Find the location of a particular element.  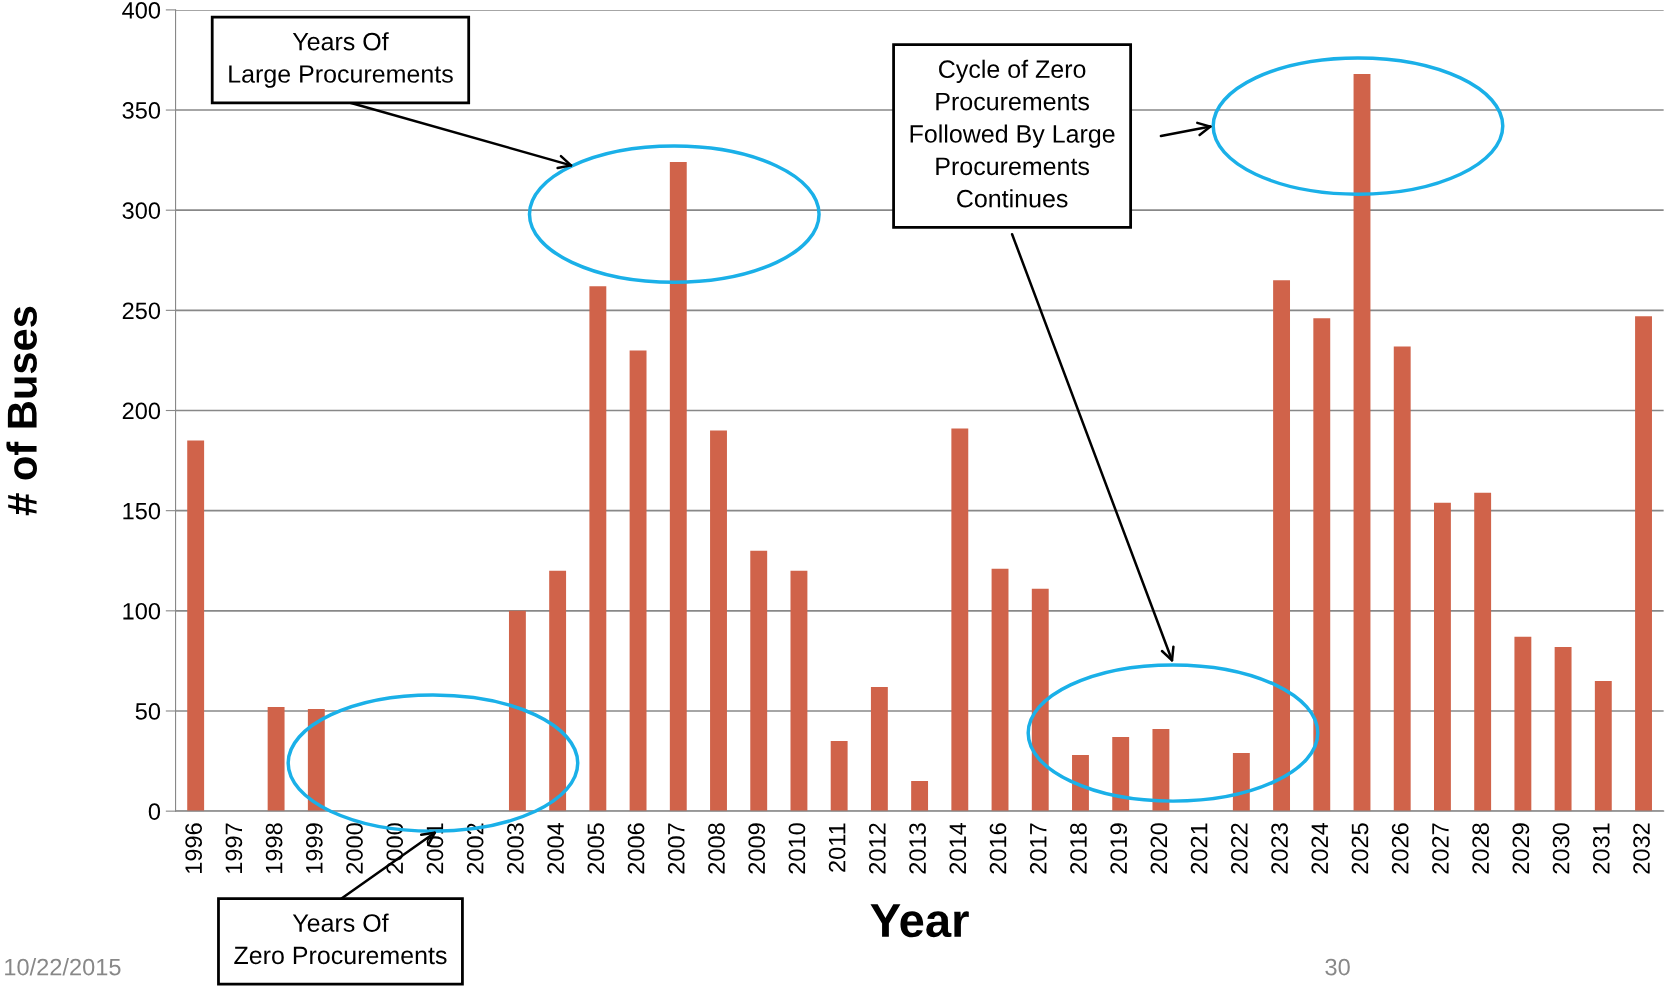

x-tick-label: 2000 is located at coordinates (354, 848).